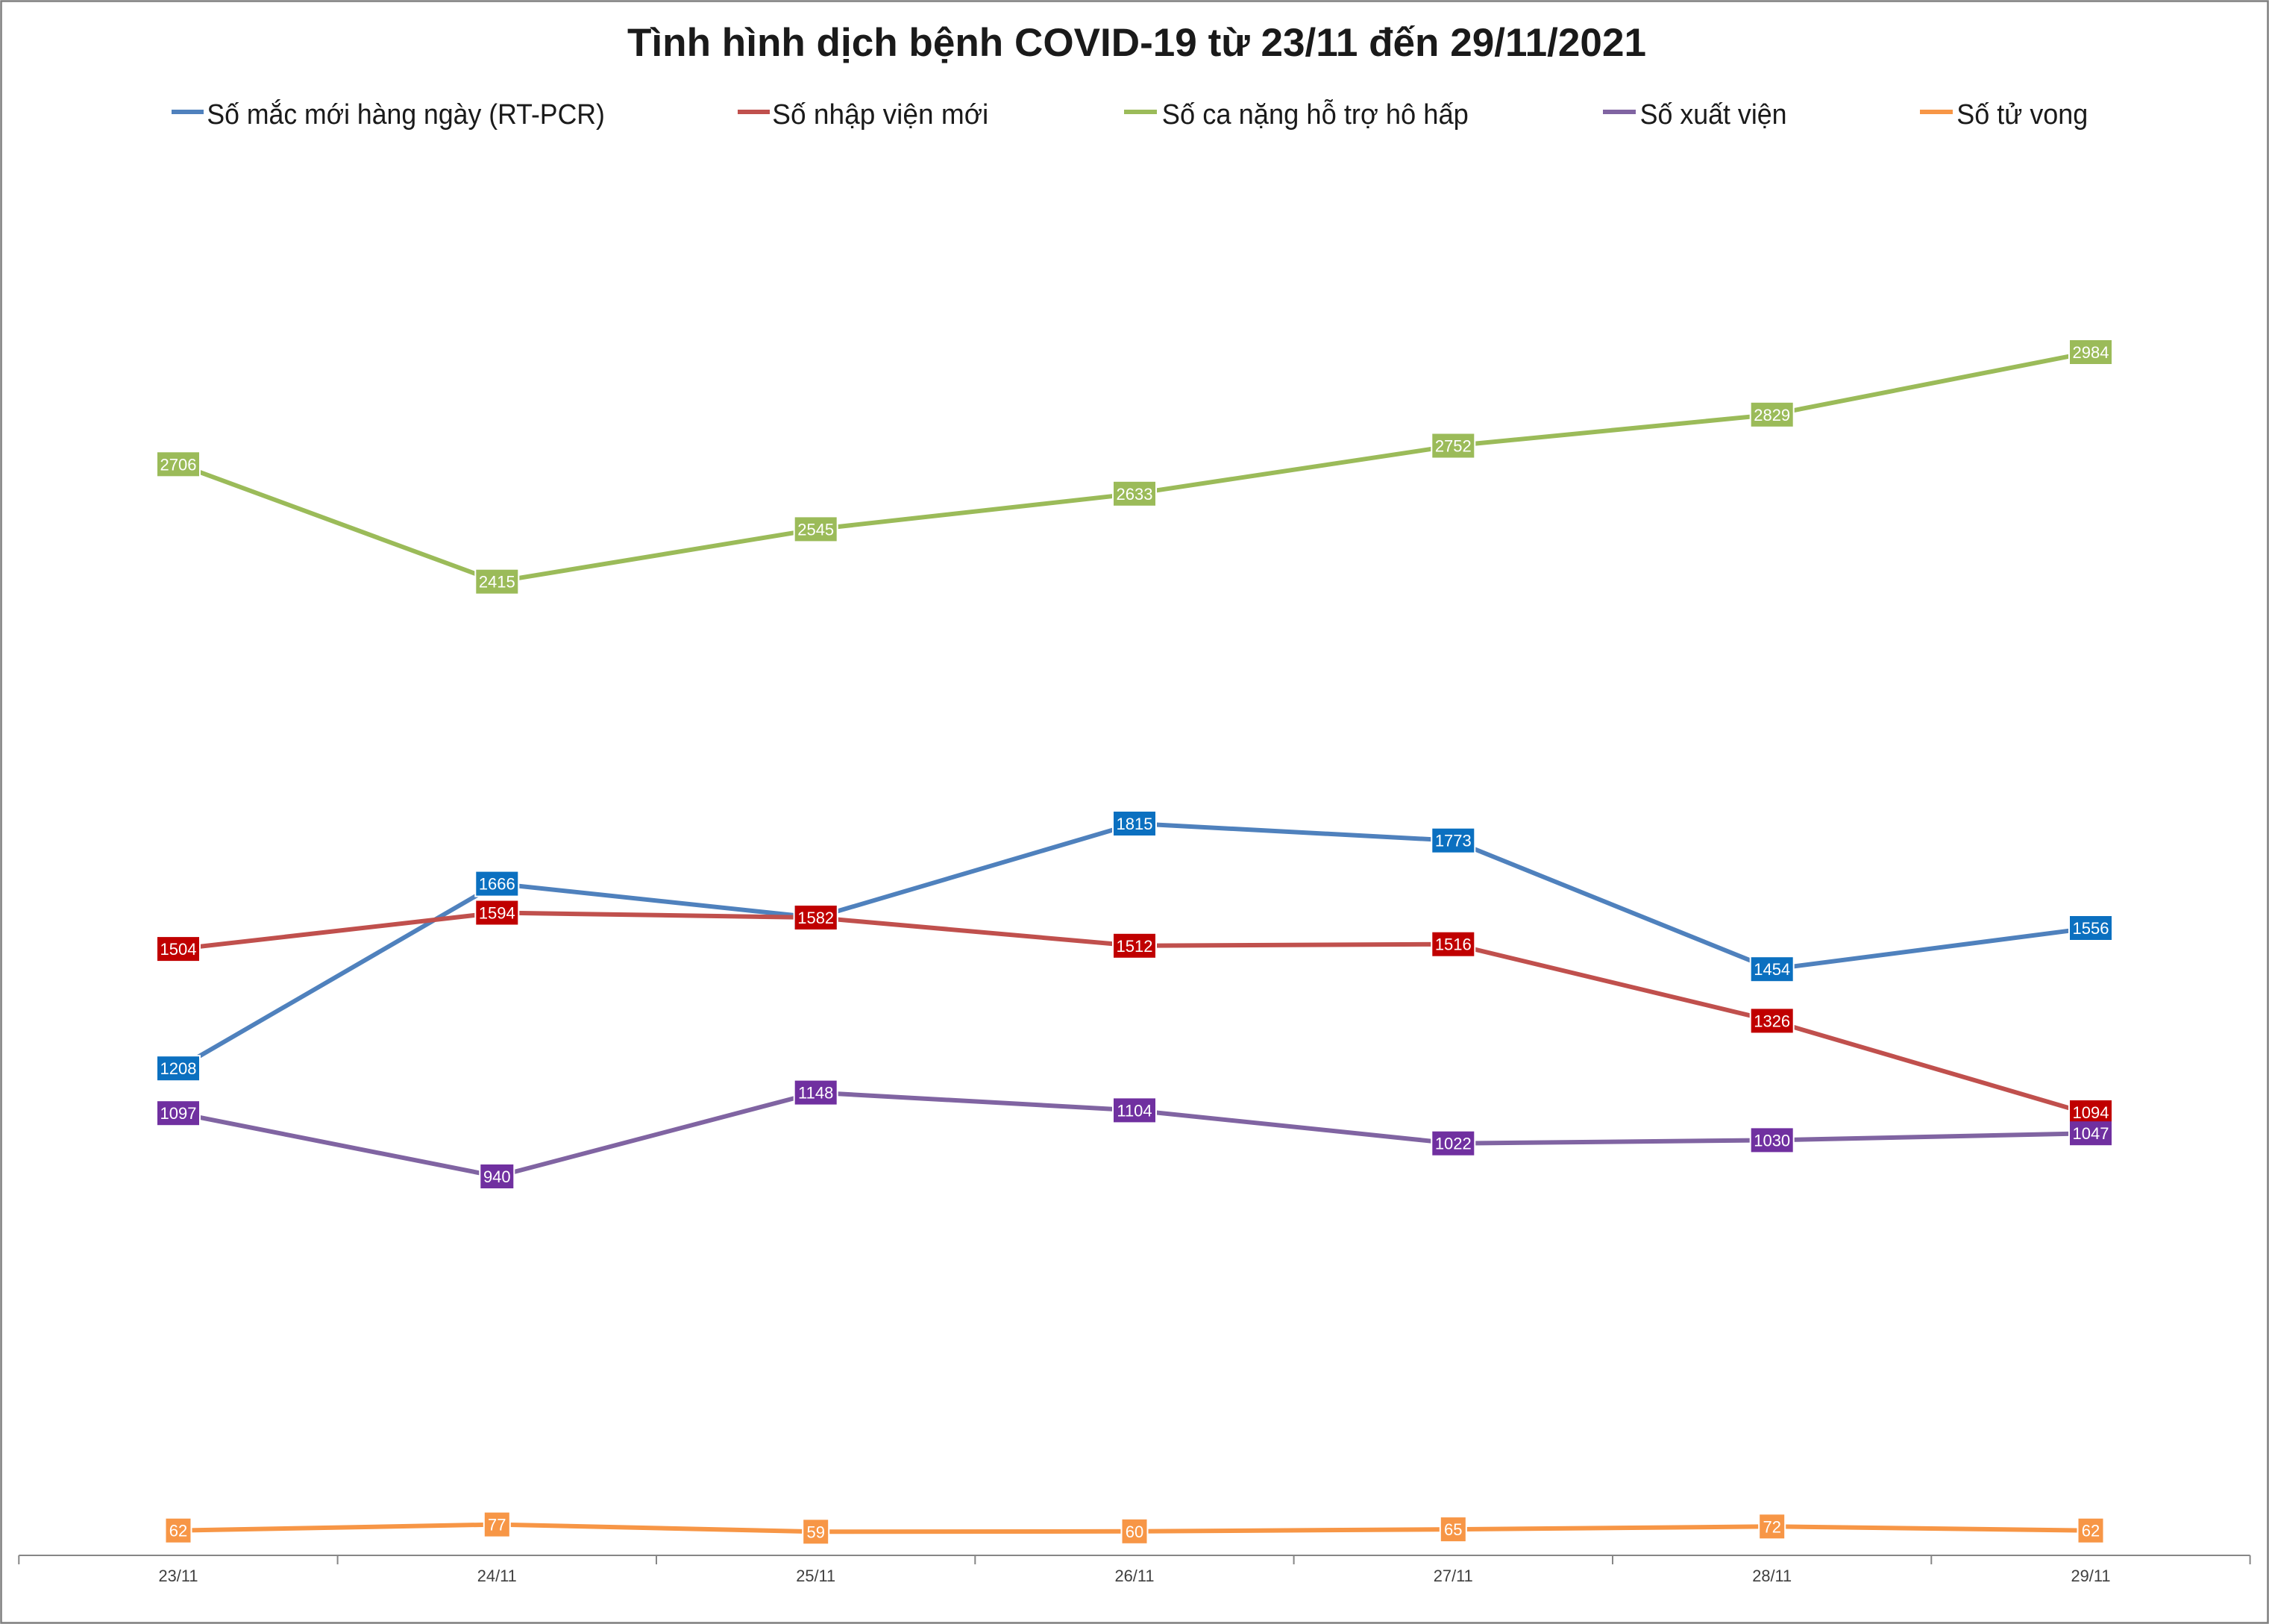 Image resolution: width=2269 pixels, height=1624 pixels. Describe the element at coordinates (815, 918) in the screenshot. I see `svg-text: 1582` at that location.